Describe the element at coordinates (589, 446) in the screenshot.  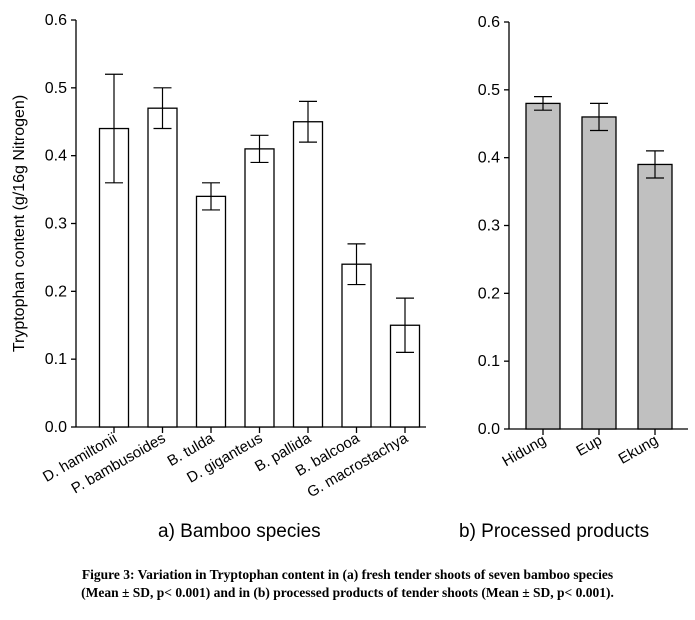
I see `x-tick-label: Eup` at that location.